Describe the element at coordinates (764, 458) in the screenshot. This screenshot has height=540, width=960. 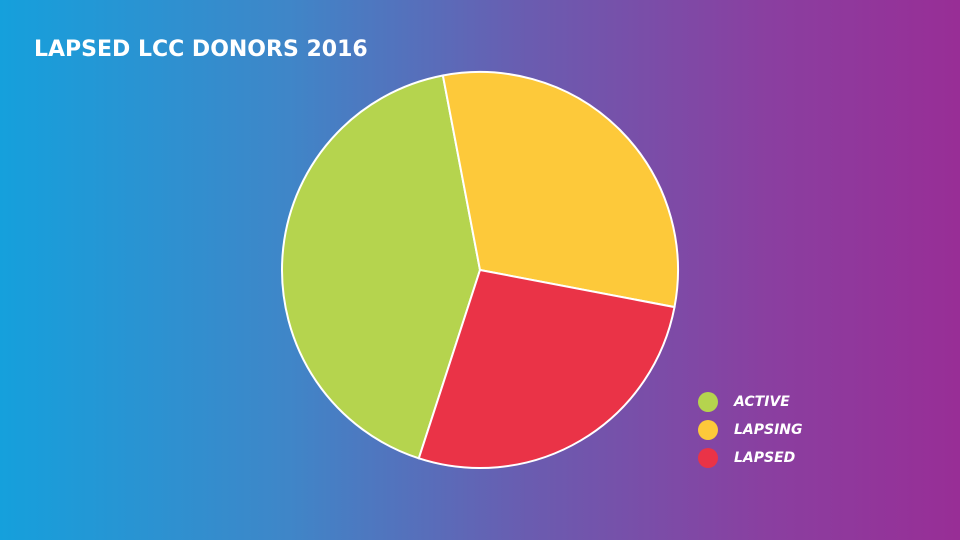
I see `legend-label: LAPSED` at that location.